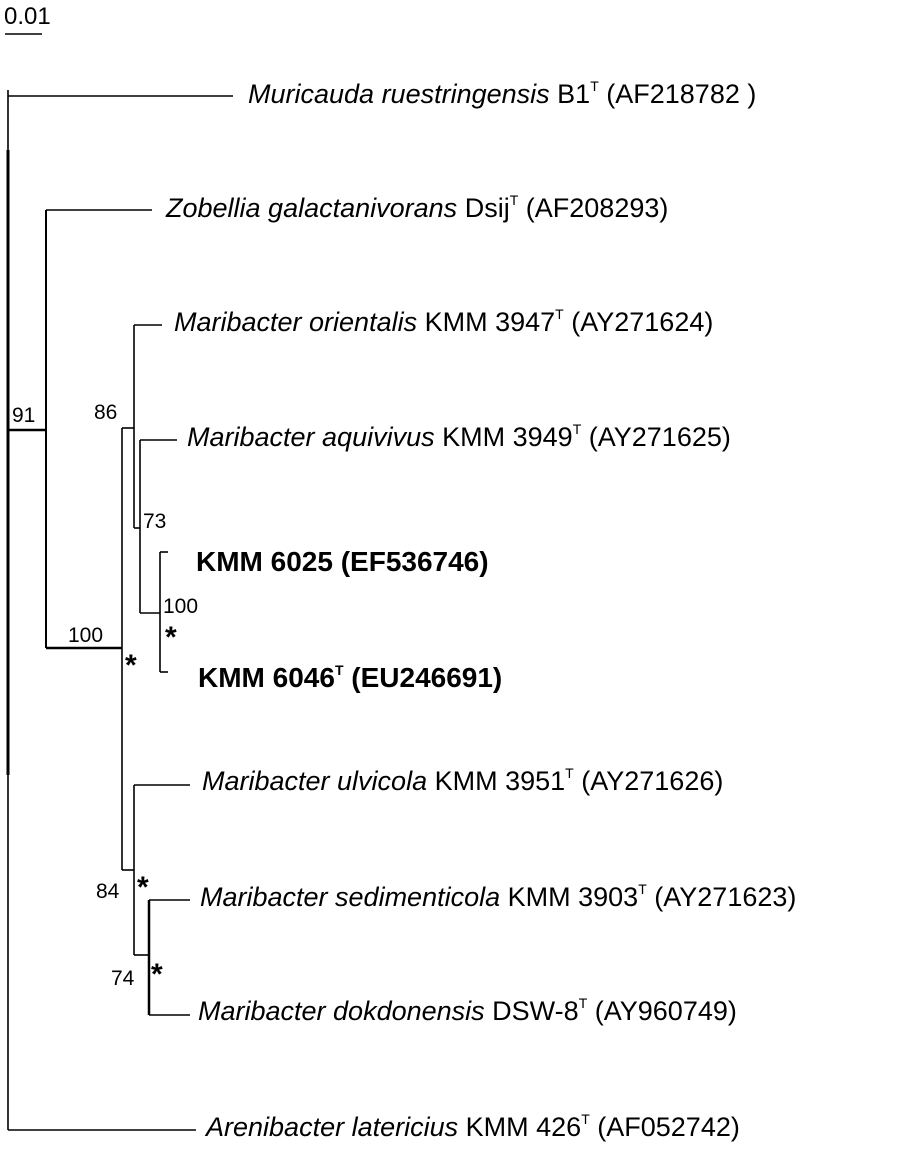  What do you see at coordinates (24, 415) in the screenshot?
I see `bootstrap-91: 91` at bounding box center [24, 415].